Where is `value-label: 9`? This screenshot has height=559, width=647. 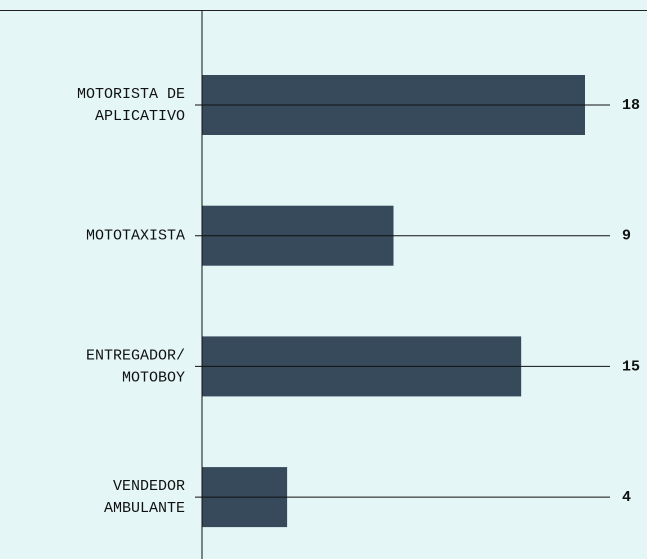 value-label: 9 is located at coordinates (626, 236).